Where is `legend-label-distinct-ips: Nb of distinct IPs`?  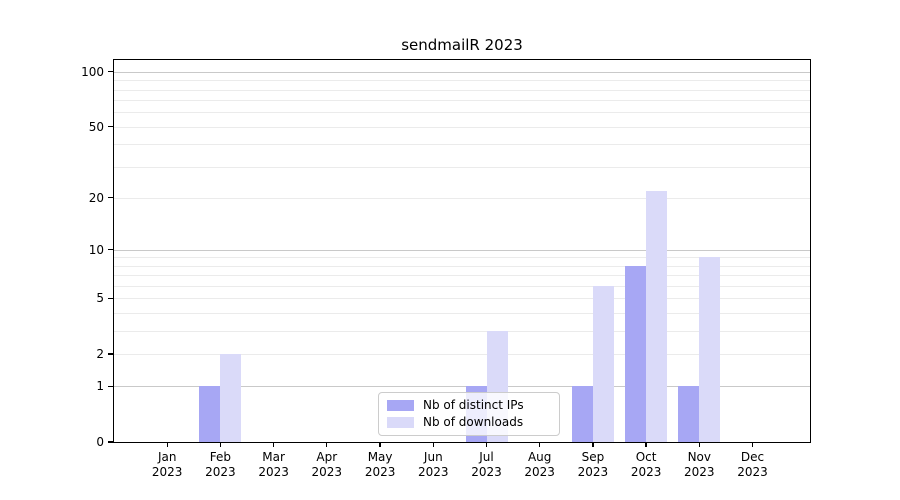 legend-label-distinct-ips: Nb of distinct IPs is located at coordinates (473, 405).